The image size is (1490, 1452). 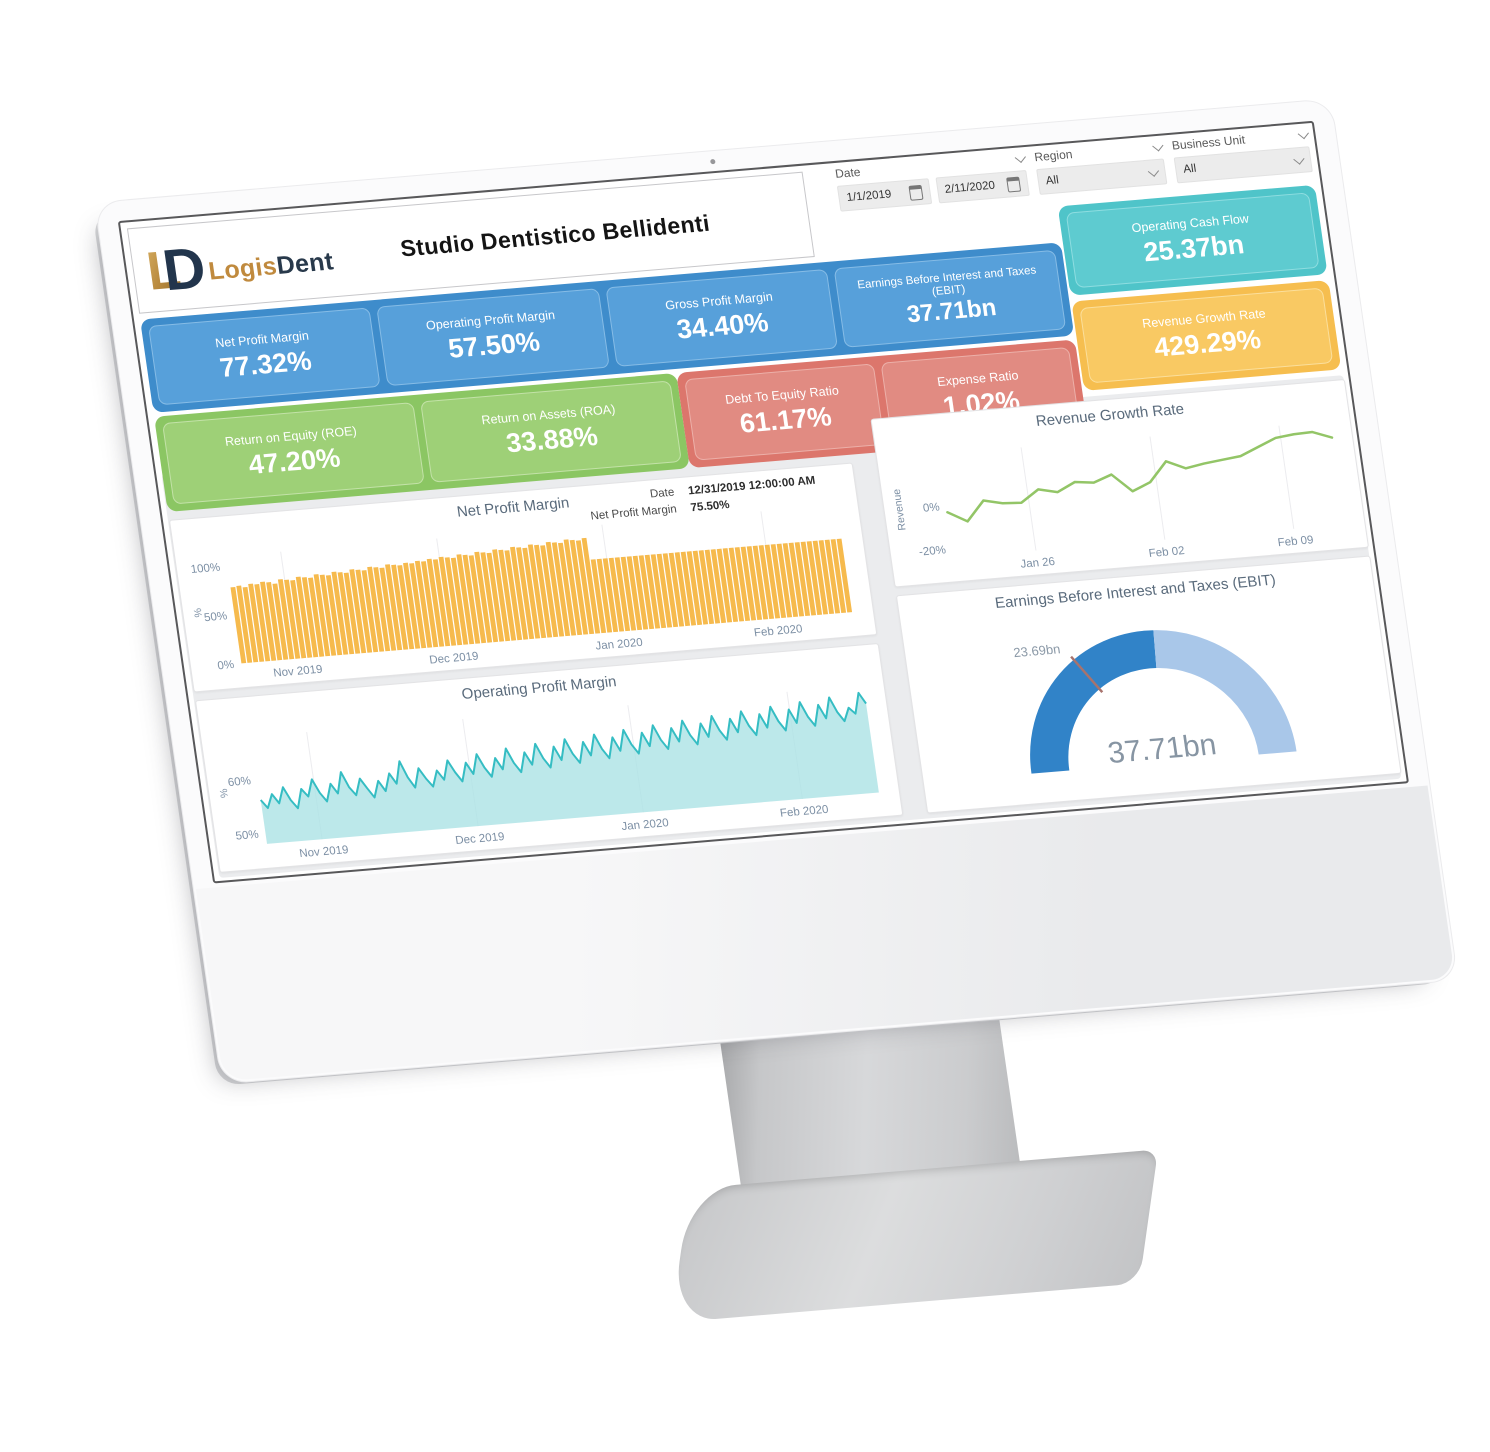 What do you see at coordinates (242, 268) in the screenshot?
I see `brand-first: Logis` at bounding box center [242, 268].